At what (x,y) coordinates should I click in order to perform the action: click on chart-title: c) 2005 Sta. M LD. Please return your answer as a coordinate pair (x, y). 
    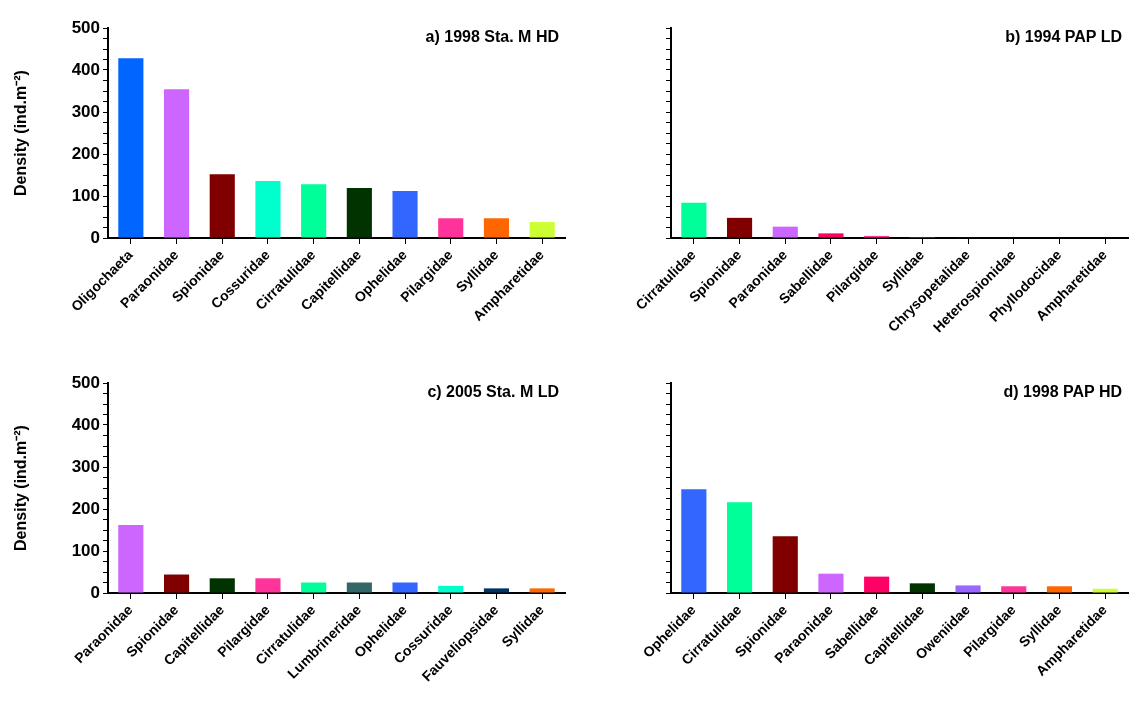
    Looking at the image, I should click on (493, 392).